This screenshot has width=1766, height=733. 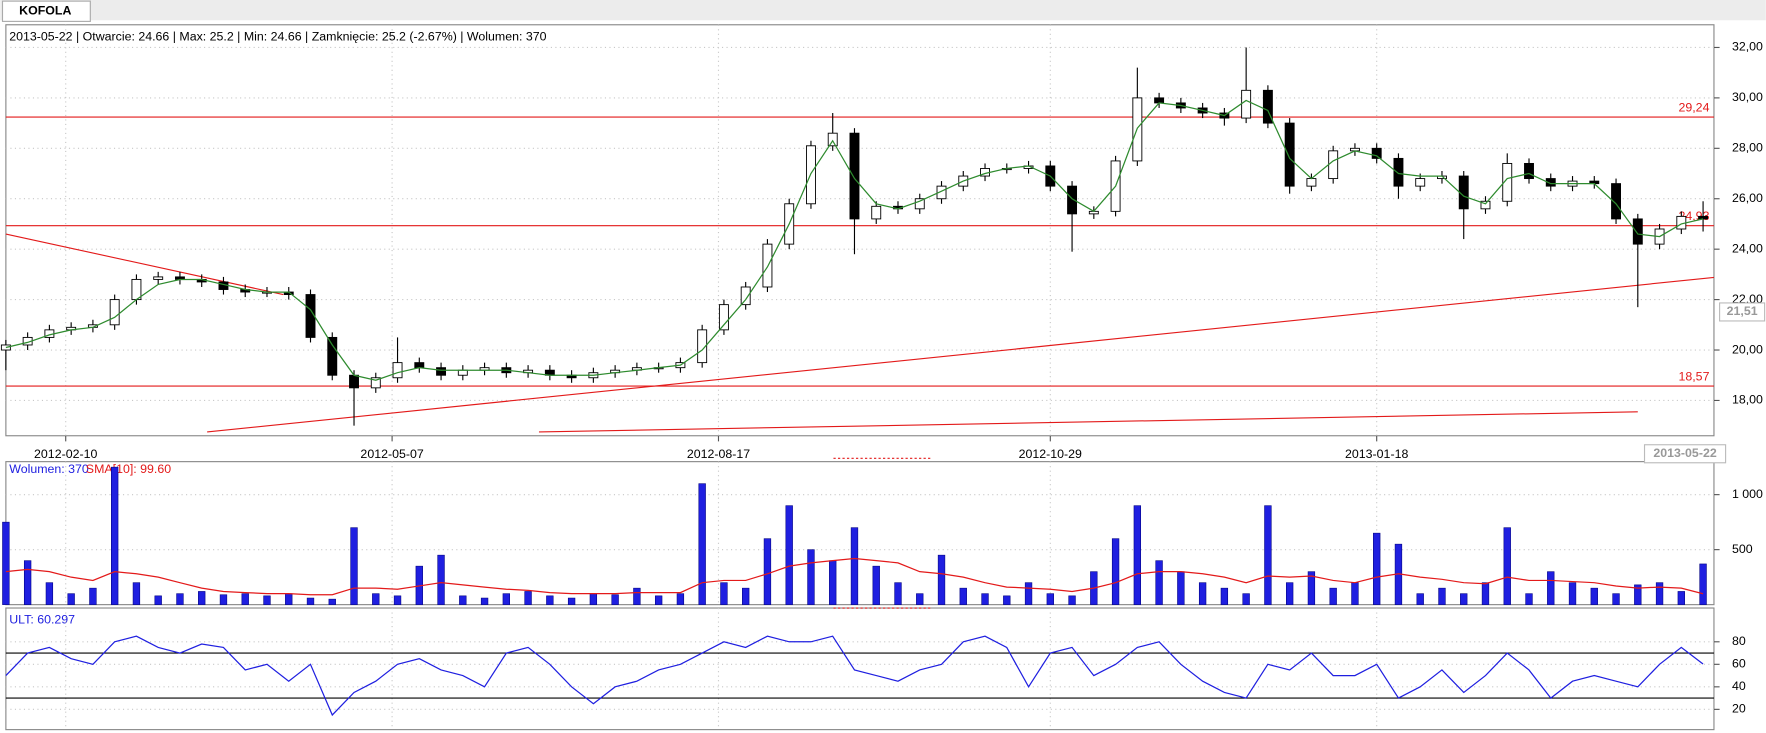 What do you see at coordinates (1050, 454) in the screenshot?
I see `x-tick-label: 2012-10-29` at bounding box center [1050, 454].